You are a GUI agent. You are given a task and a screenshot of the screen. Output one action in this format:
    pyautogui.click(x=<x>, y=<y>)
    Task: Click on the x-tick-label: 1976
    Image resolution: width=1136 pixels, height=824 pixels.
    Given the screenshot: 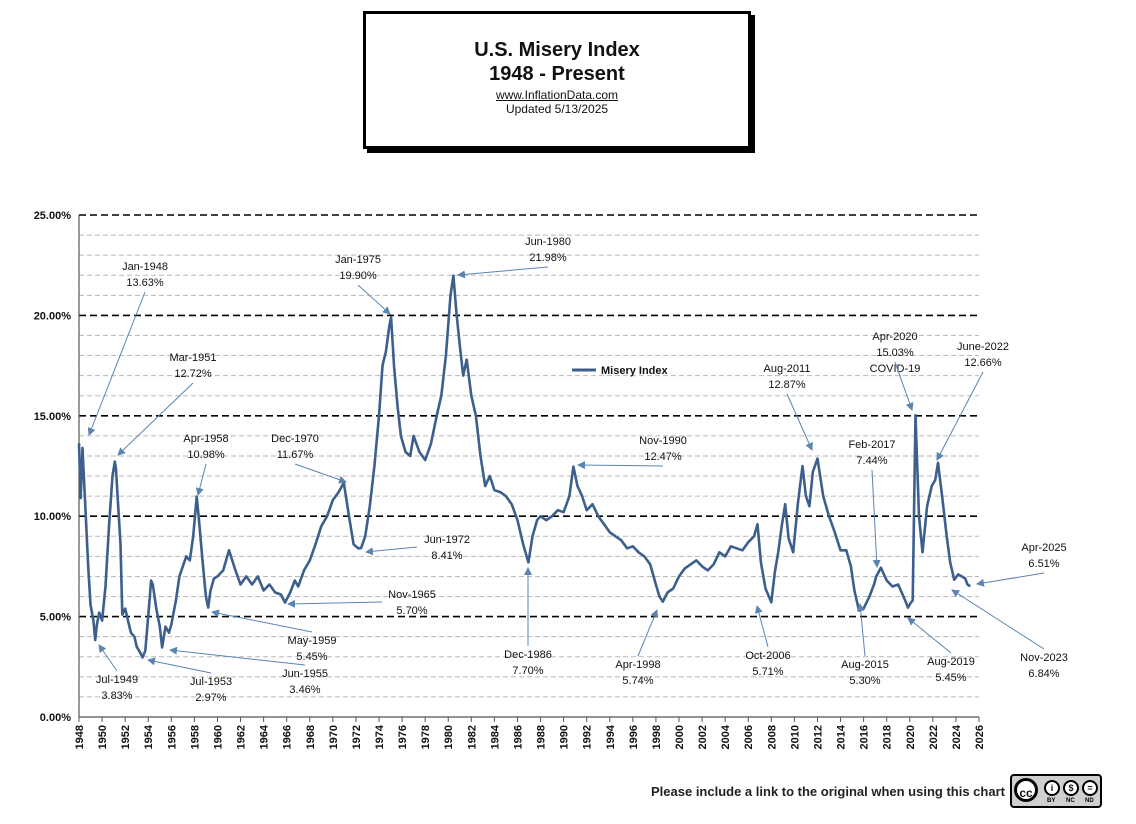 What is the action you would take?
    pyautogui.click(x=403, y=737)
    